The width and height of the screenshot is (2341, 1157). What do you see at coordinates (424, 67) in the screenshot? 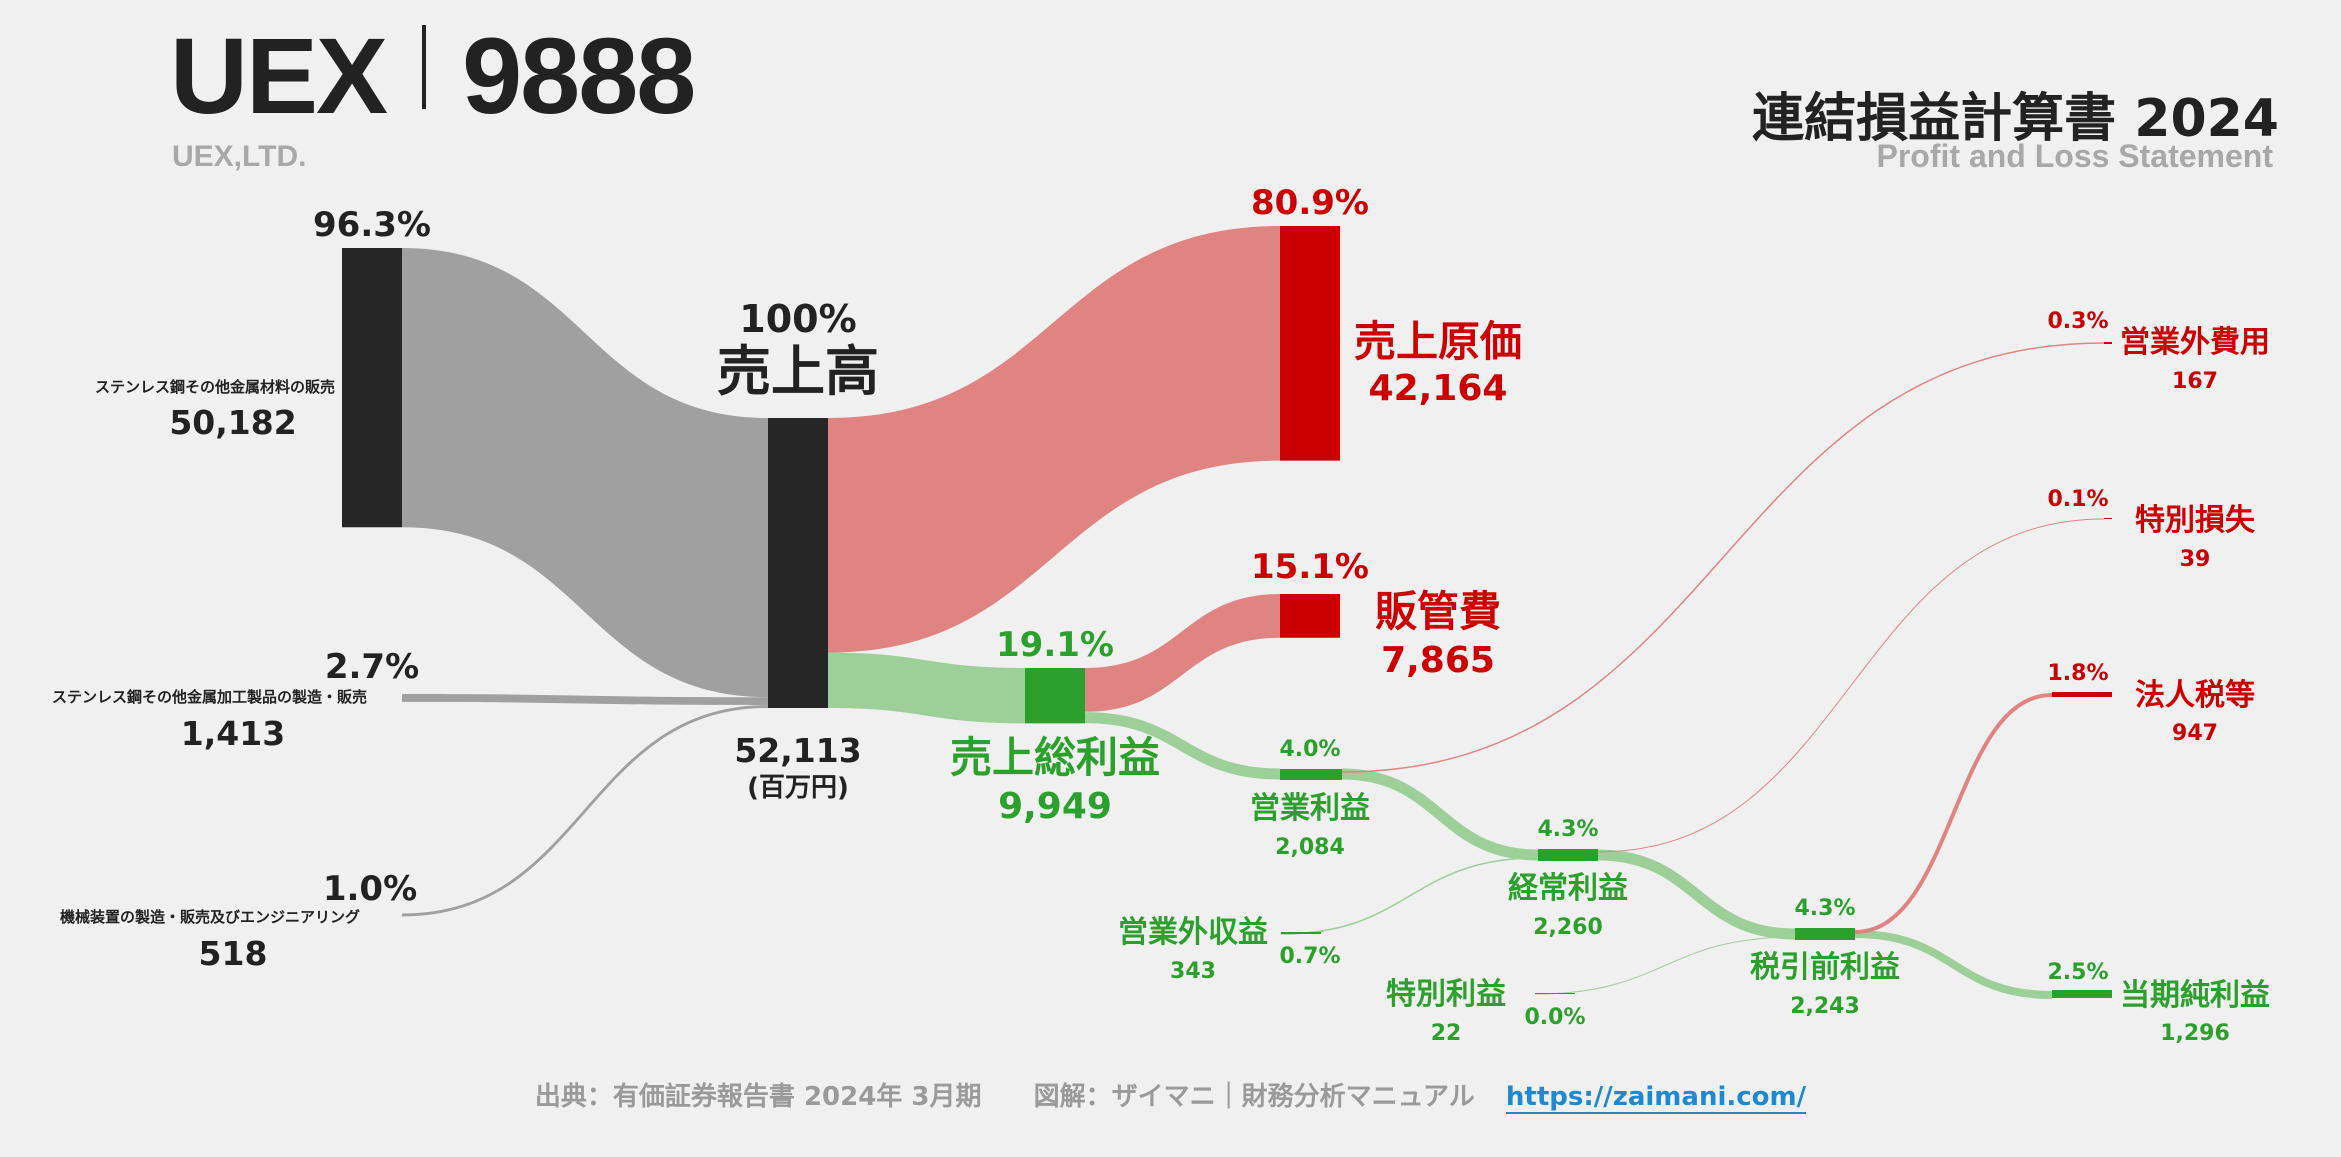
I see `ticker-divider` at bounding box center [424, 67].